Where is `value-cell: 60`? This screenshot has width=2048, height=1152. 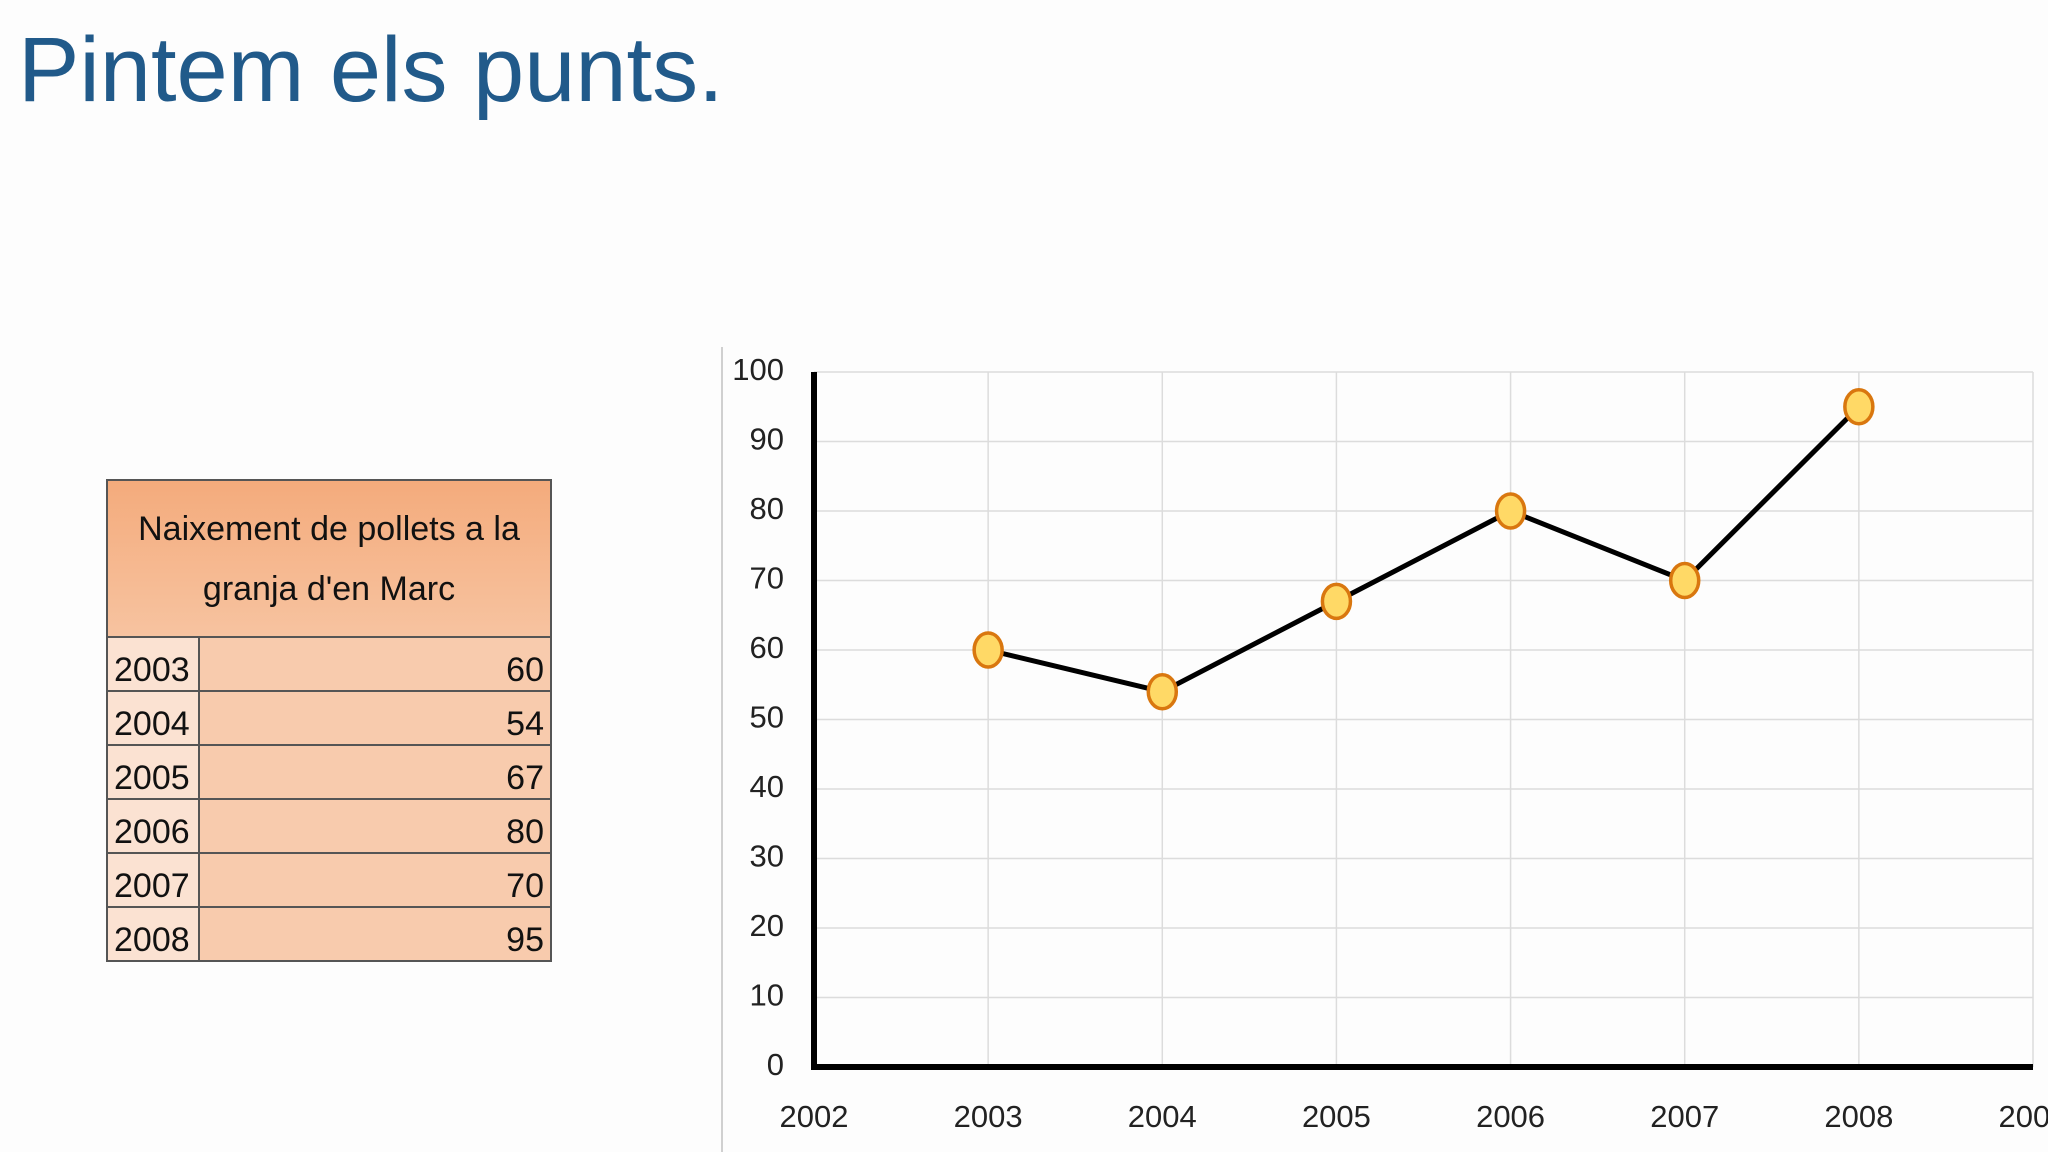
value-cell: 60 is located at coordinates (375, 664).